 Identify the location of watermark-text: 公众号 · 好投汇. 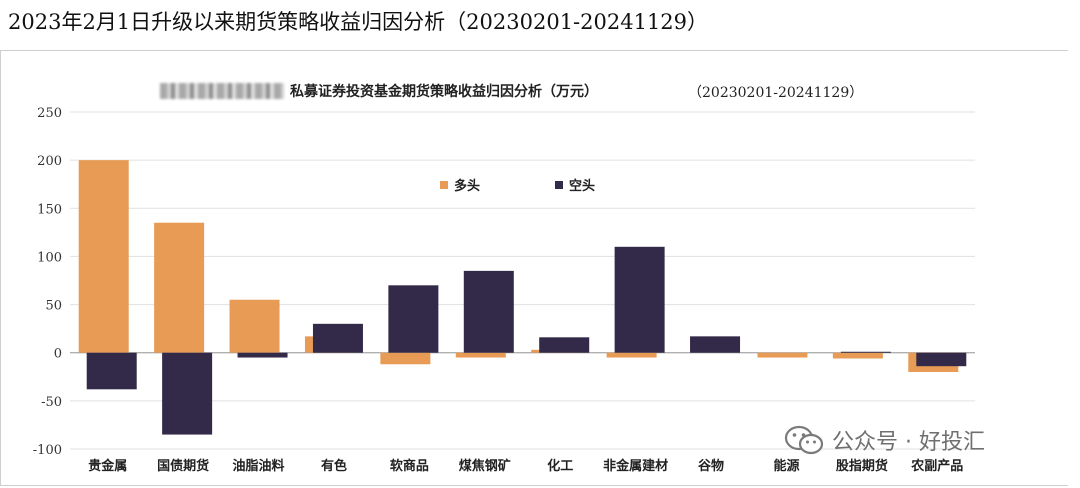
(908, 442).